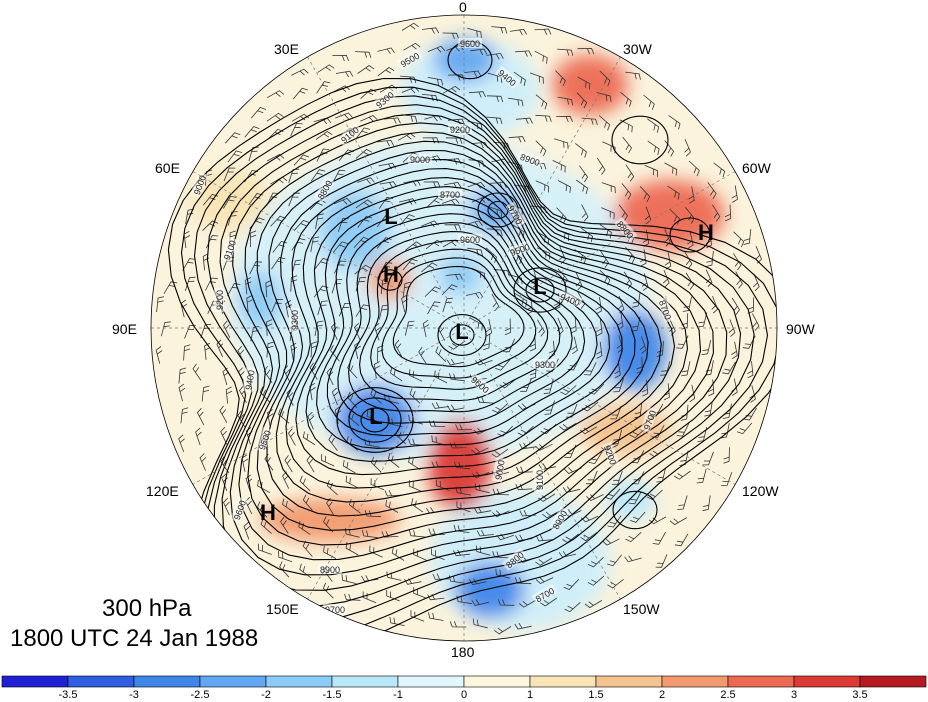  I want to click on colorbar-tick: 1, so click(530, 695).